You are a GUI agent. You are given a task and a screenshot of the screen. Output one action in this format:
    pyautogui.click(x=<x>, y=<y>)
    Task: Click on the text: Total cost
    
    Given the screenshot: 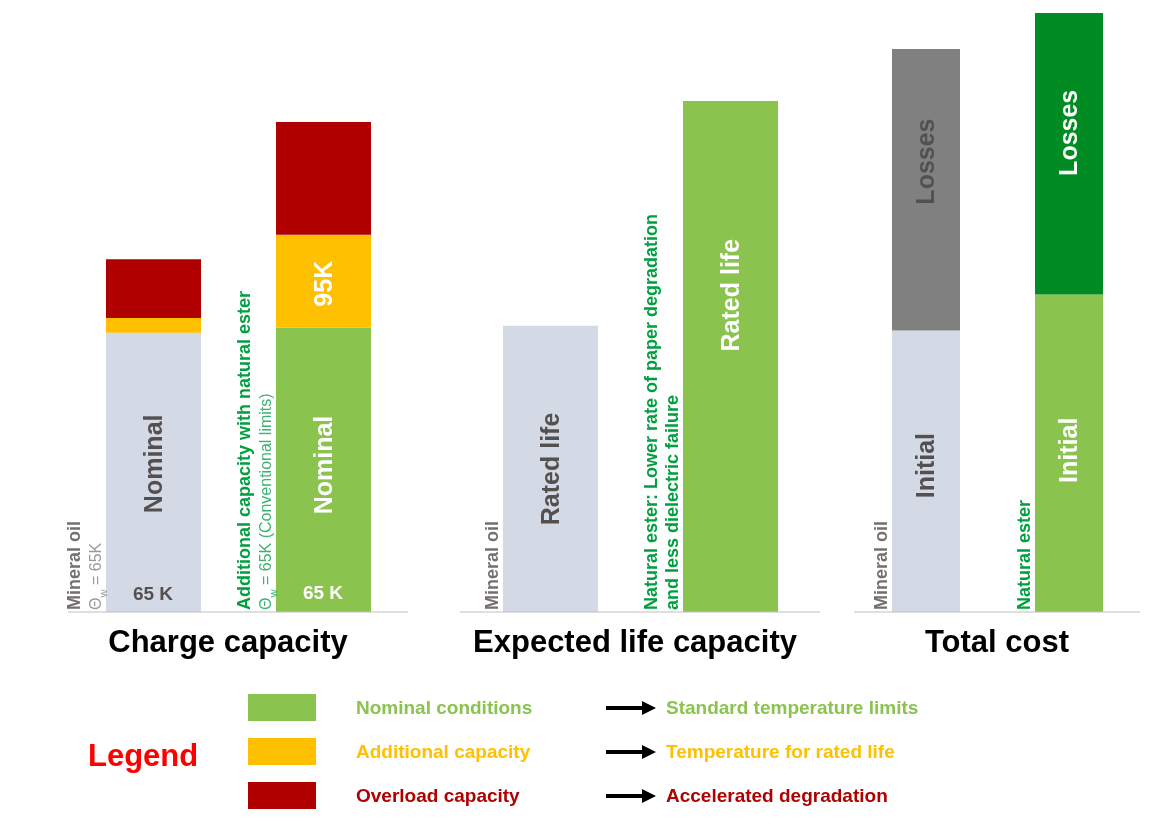 What is the action you would take?
    pyautogui.click(x=997, y=642)
    